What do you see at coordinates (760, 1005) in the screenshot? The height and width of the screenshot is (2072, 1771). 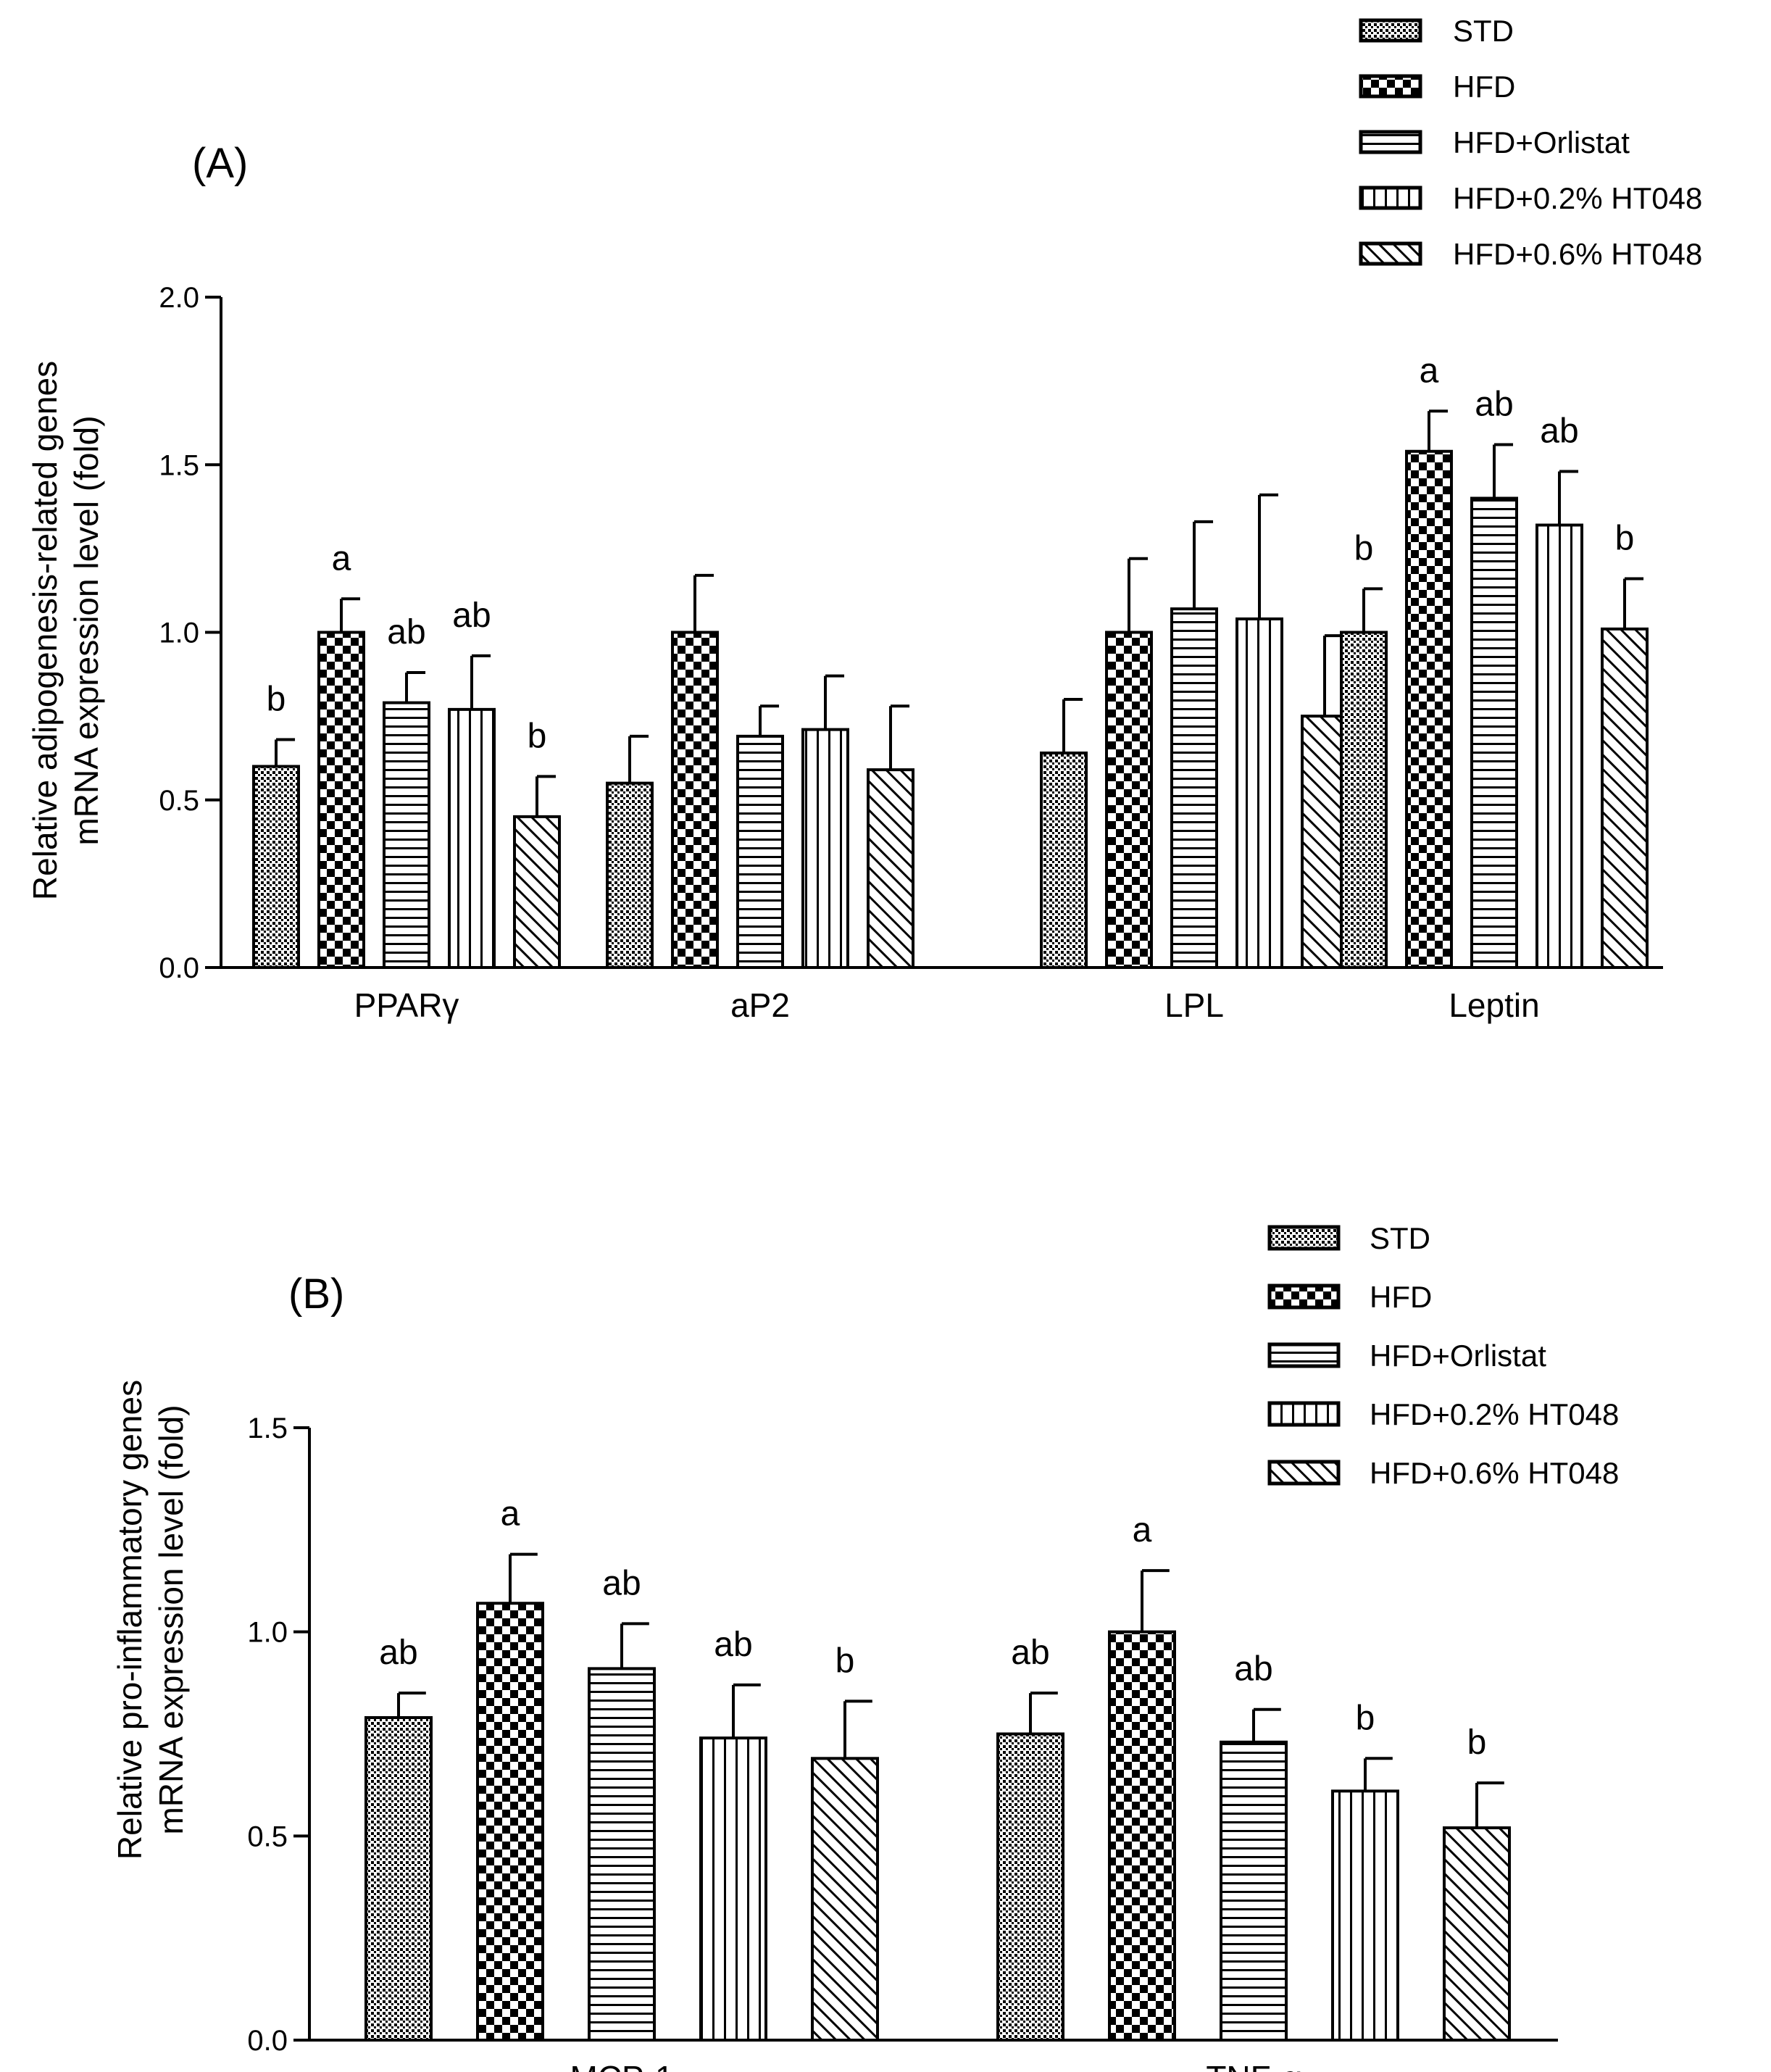 I see `x-category-label: aP2` at bounding box center [760, 1005].